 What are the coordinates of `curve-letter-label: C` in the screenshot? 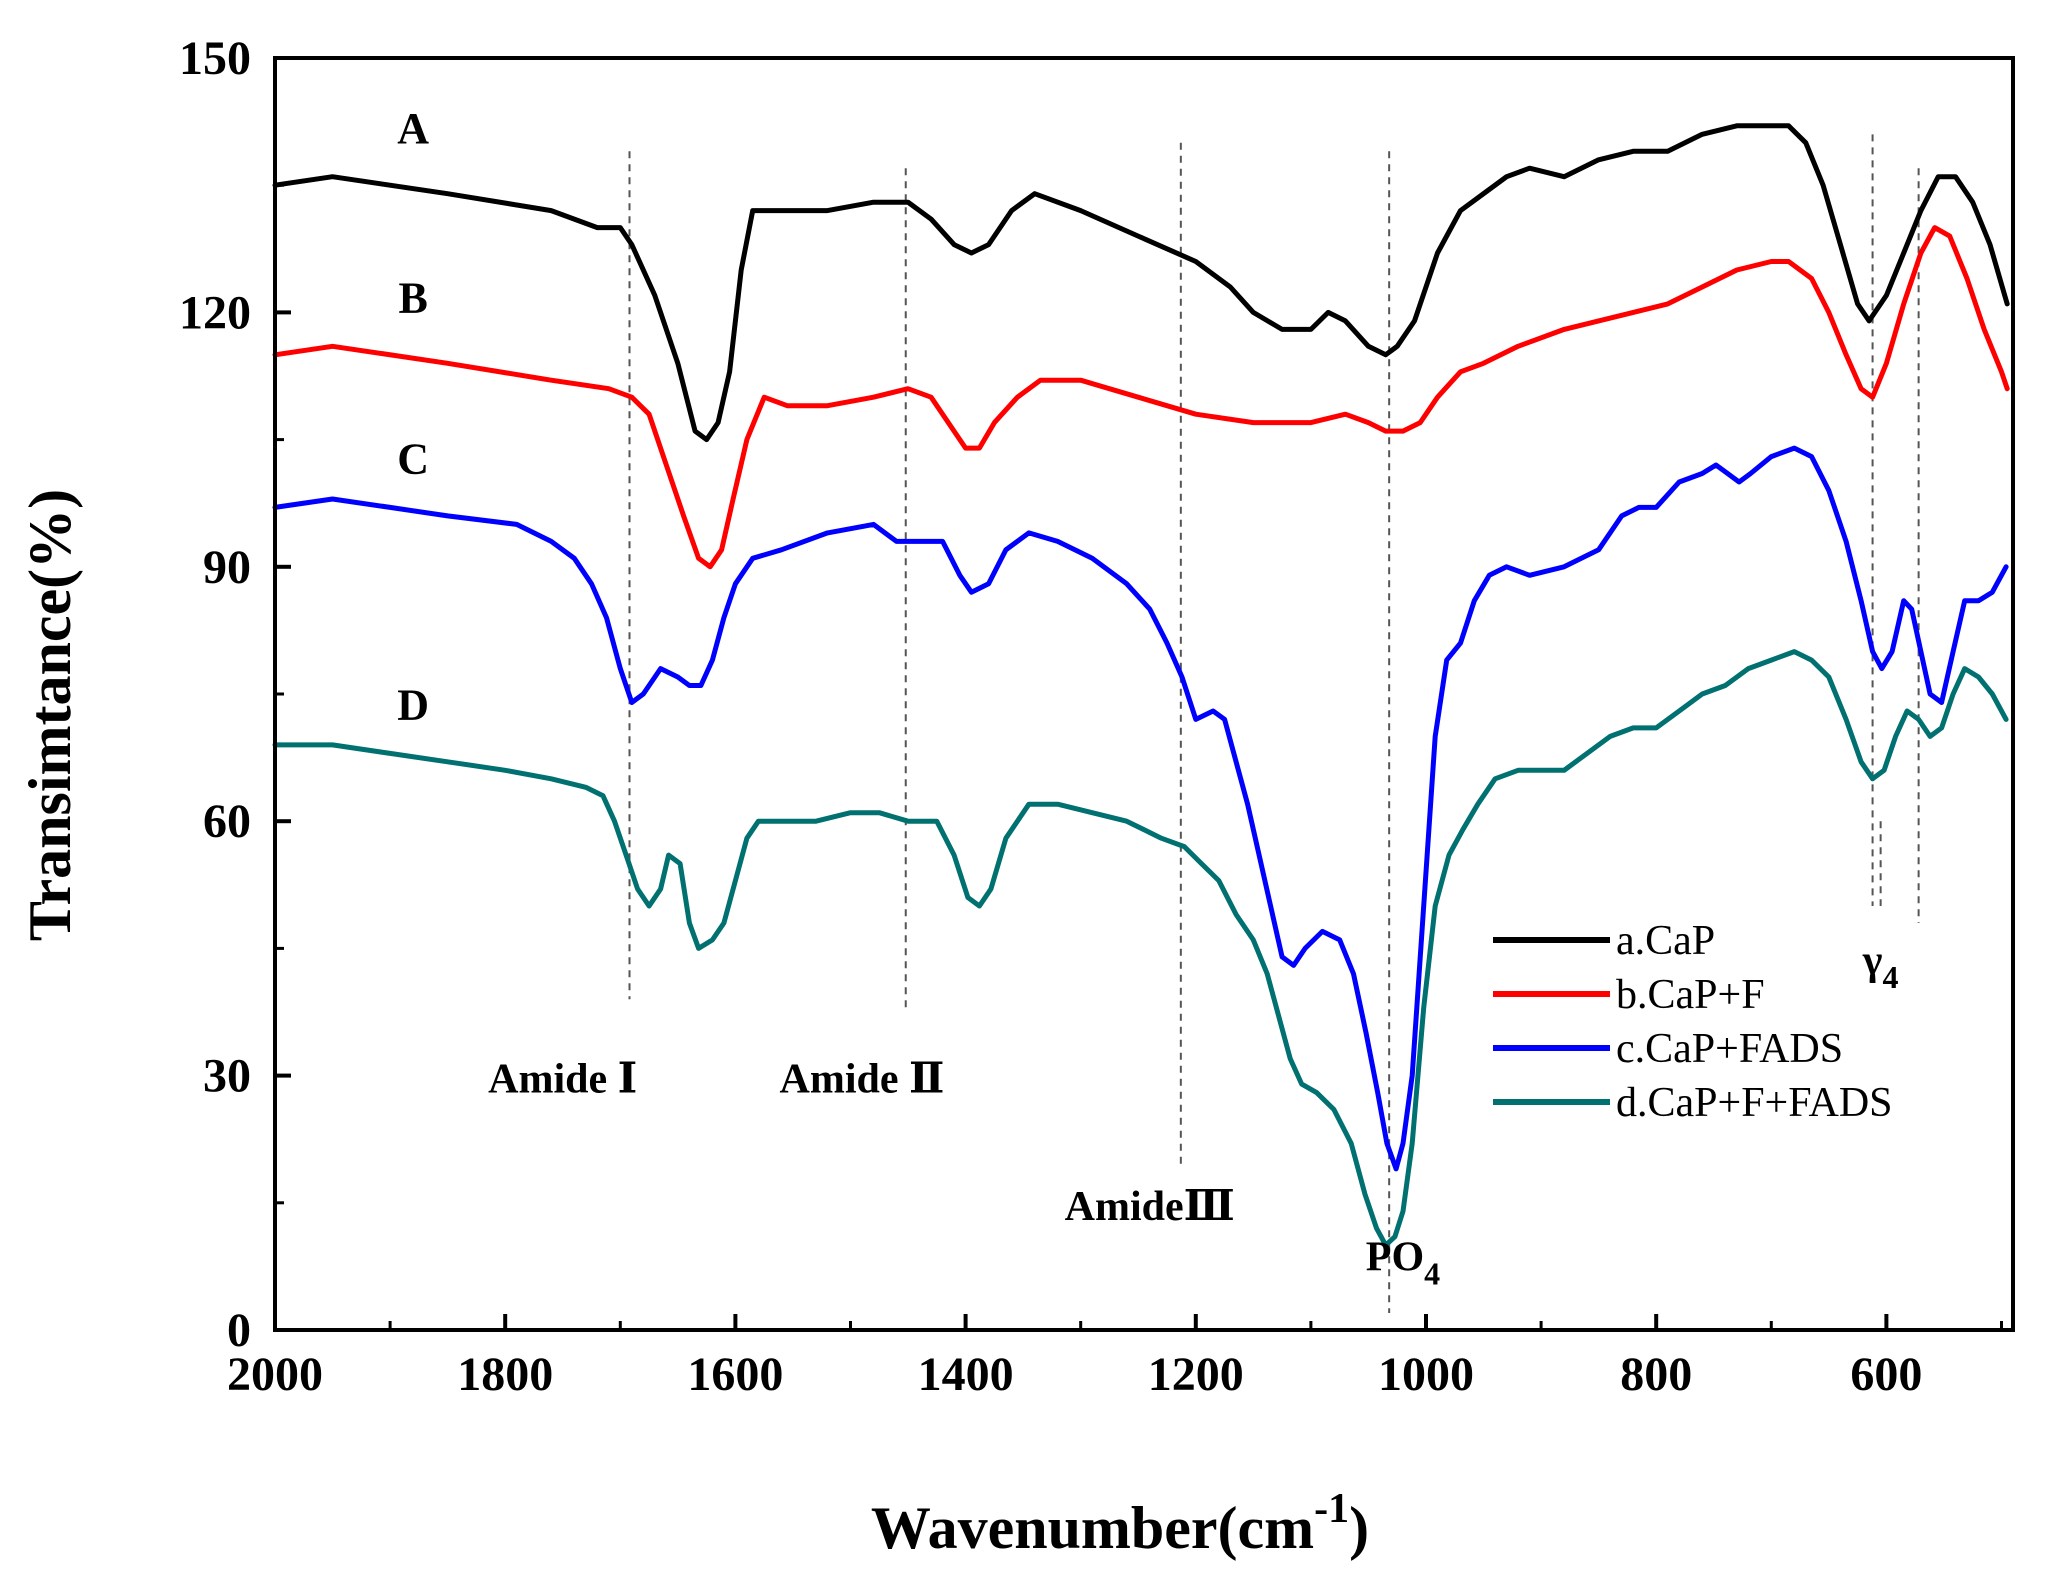 It's located at (413, 459).